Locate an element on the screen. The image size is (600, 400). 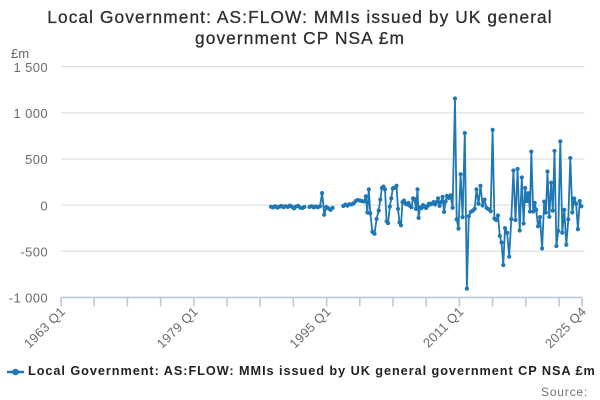
svg-text: -1 000 is located at coordinates (28, 298).